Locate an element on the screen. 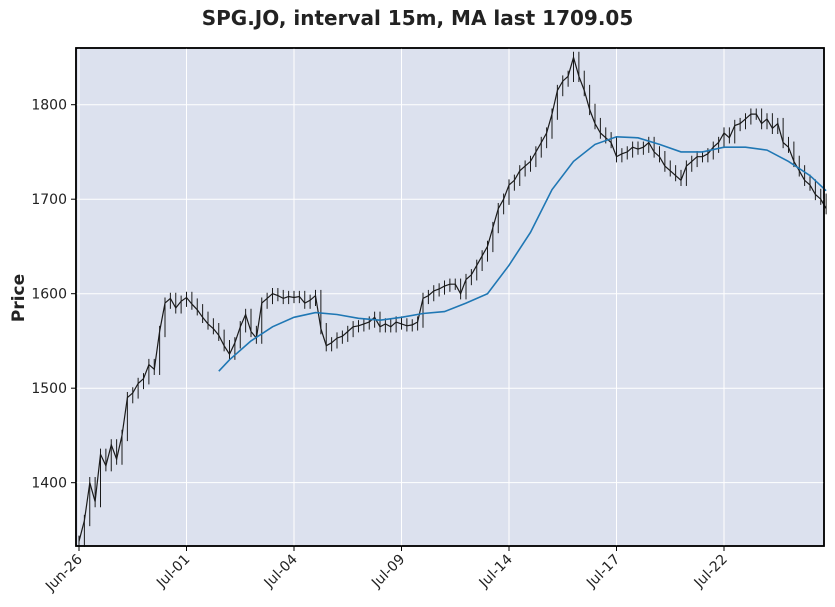 The image size is (835, 607). x-tick-label: Jul-14 is located at coordinates (496, 571).